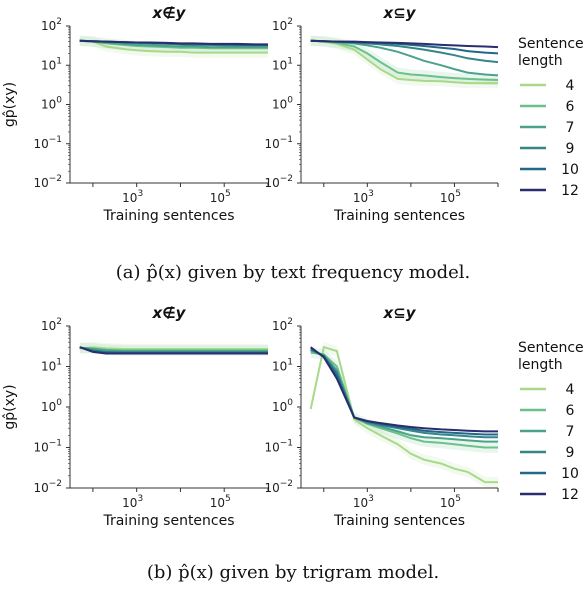  What do you see at coordinates (293, 572) in the screenshot?
I see `caption-b: (b) p̂(x) given by trigram model.` at bounding box center [293, 572].